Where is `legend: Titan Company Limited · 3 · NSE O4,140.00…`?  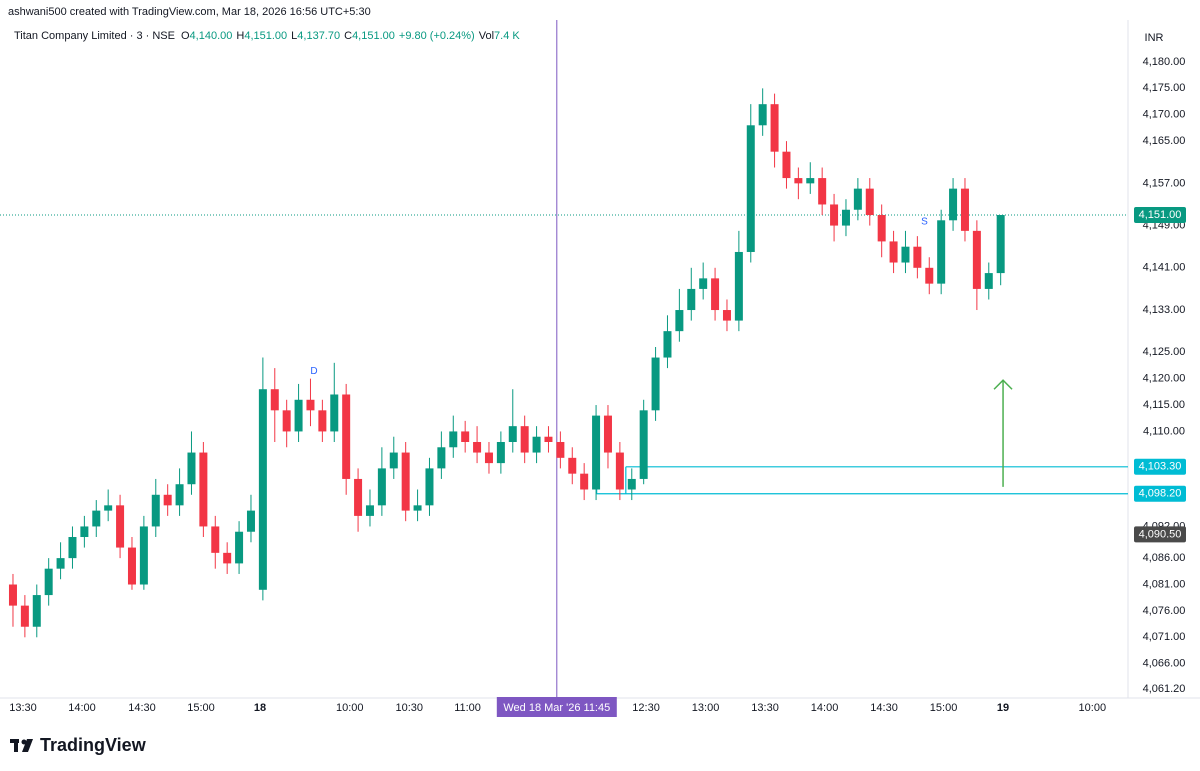
legend: Titan Company Limited · 3 · NSE O4,140.00… is located at coordinates (267, 36).